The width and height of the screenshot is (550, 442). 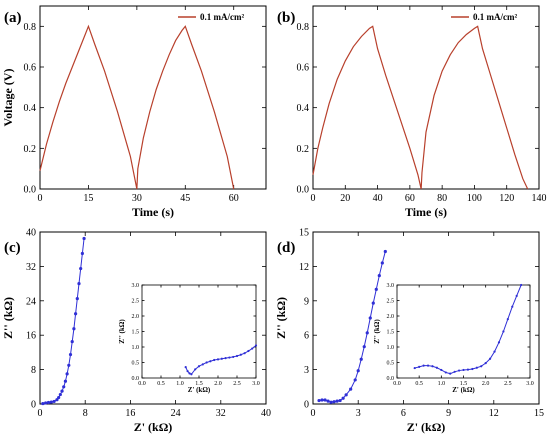 What do you see at coordinates (442, 384) in the screenshot?
I see `inset-x-tick-label: 1.0` at bounding box center [442, 384].